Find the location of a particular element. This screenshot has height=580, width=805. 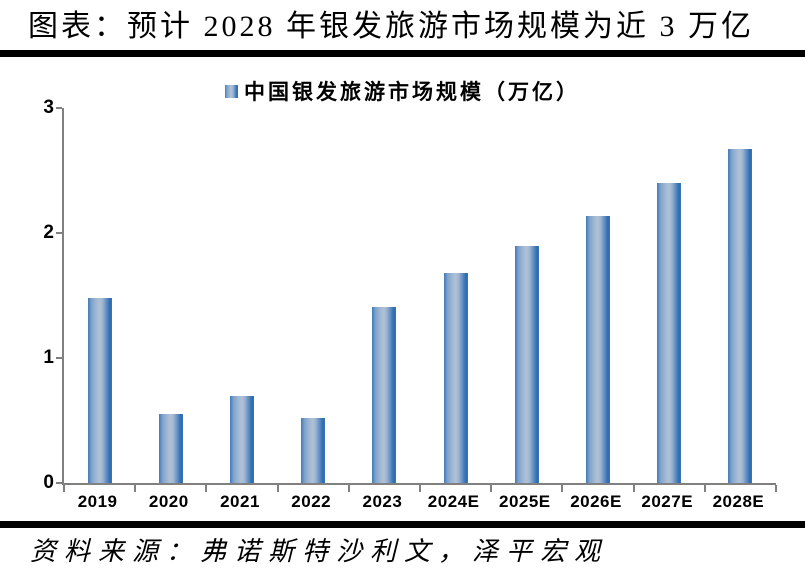

x-axis-label-2019: 2019 is located at coordinates (97, 501).